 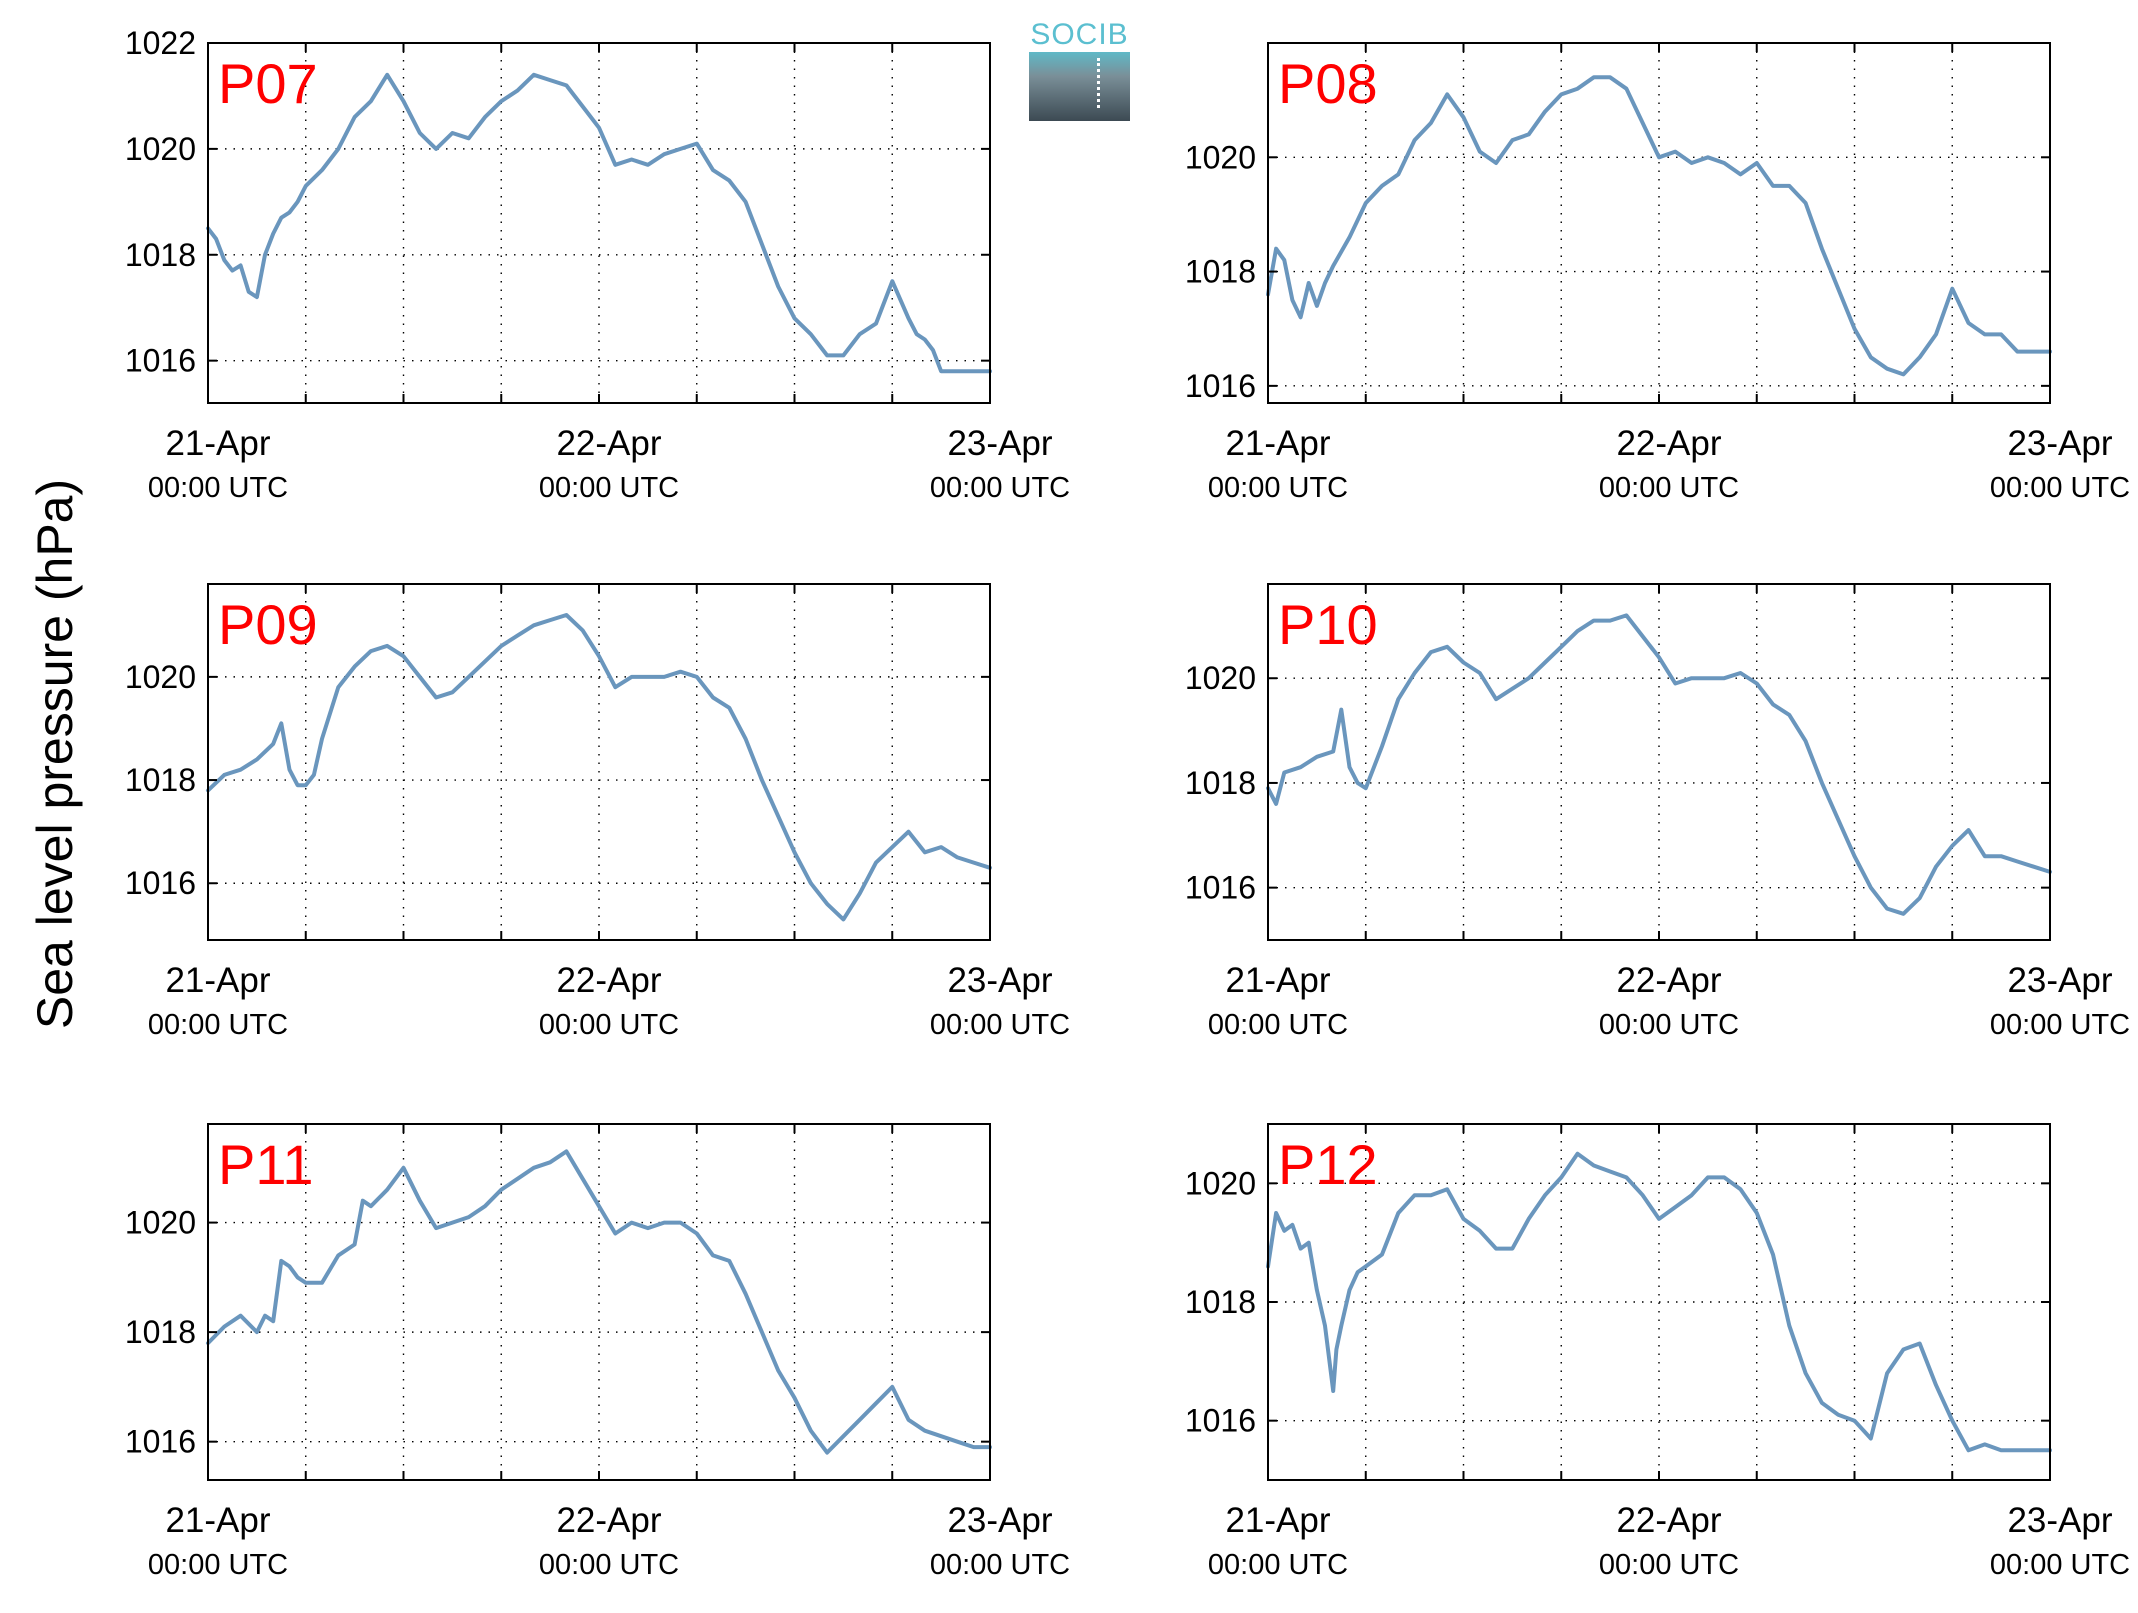 I want to click on logo-text: SOCIB, so click(x=1079, y=34).